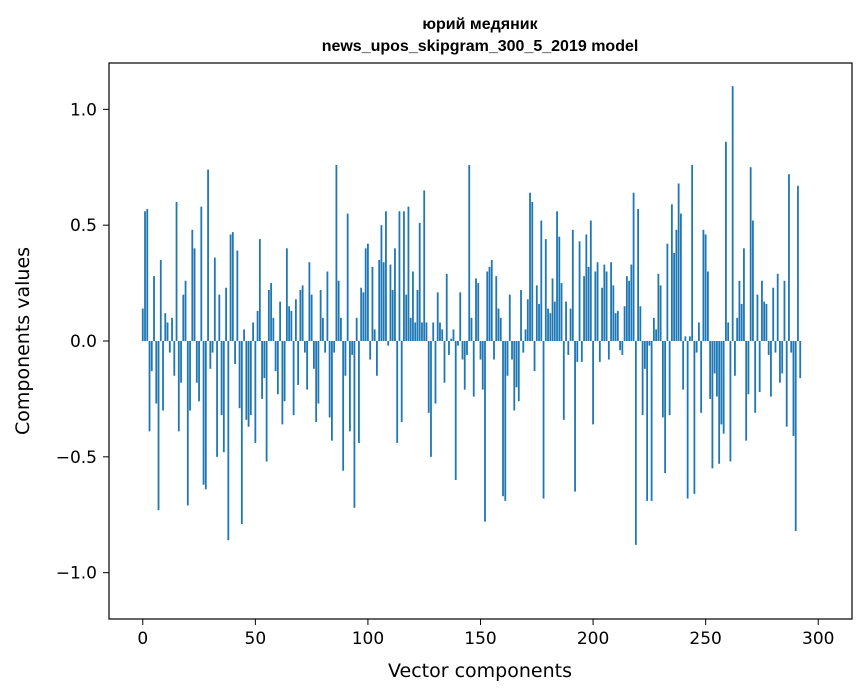 The height and width of the screenshot is (700, 867). Describe the element at coordinates (142, 639) in the screenshot. I see `x-tick-label: 0` at that location.